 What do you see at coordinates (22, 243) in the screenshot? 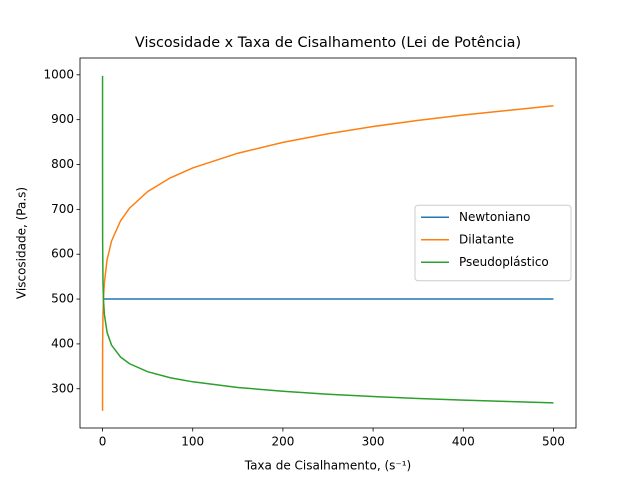
I see `y-axis-label: Viscosidade, (Pa.s)` at bounding box center [22, 243].